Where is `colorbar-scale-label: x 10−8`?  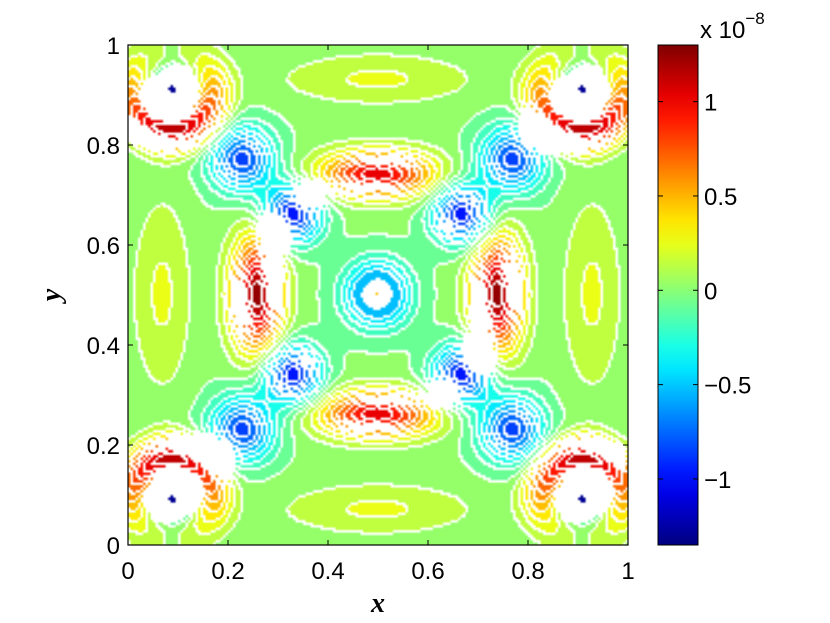
colorbar-scale-label: x 10−8 is located at coordinates (732, 26).